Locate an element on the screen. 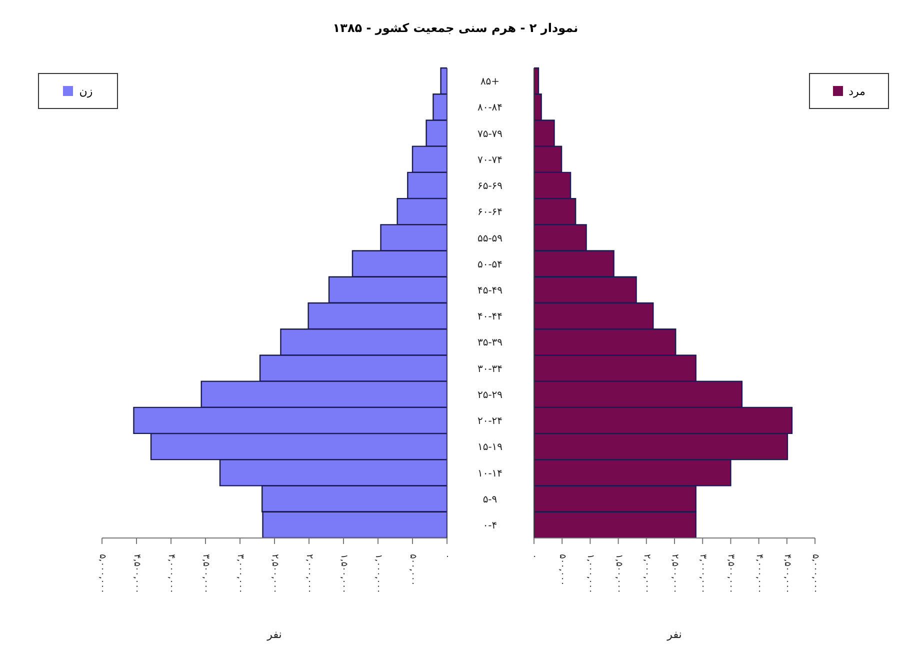 The height and width of the screenshot is (663, 903). y-tick-label: ۸۵+ is located at coordinates (490, 82).